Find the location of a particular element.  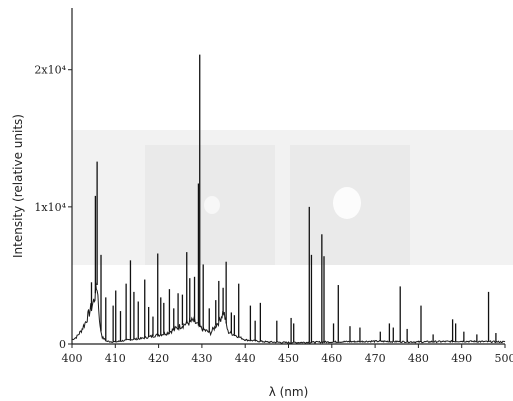

y-tick-label: 2x10⁴ is located at coordinates (50, 70).